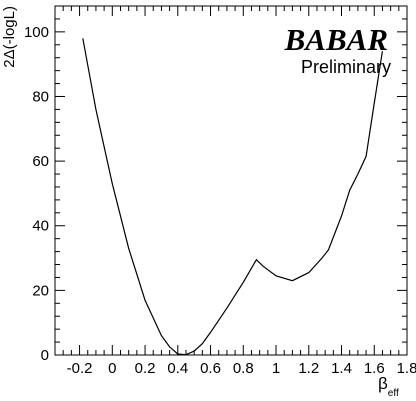  Describe the element at coordinates (40, 96) in the screenshot. I see `y-tick-label: 80` at that location.